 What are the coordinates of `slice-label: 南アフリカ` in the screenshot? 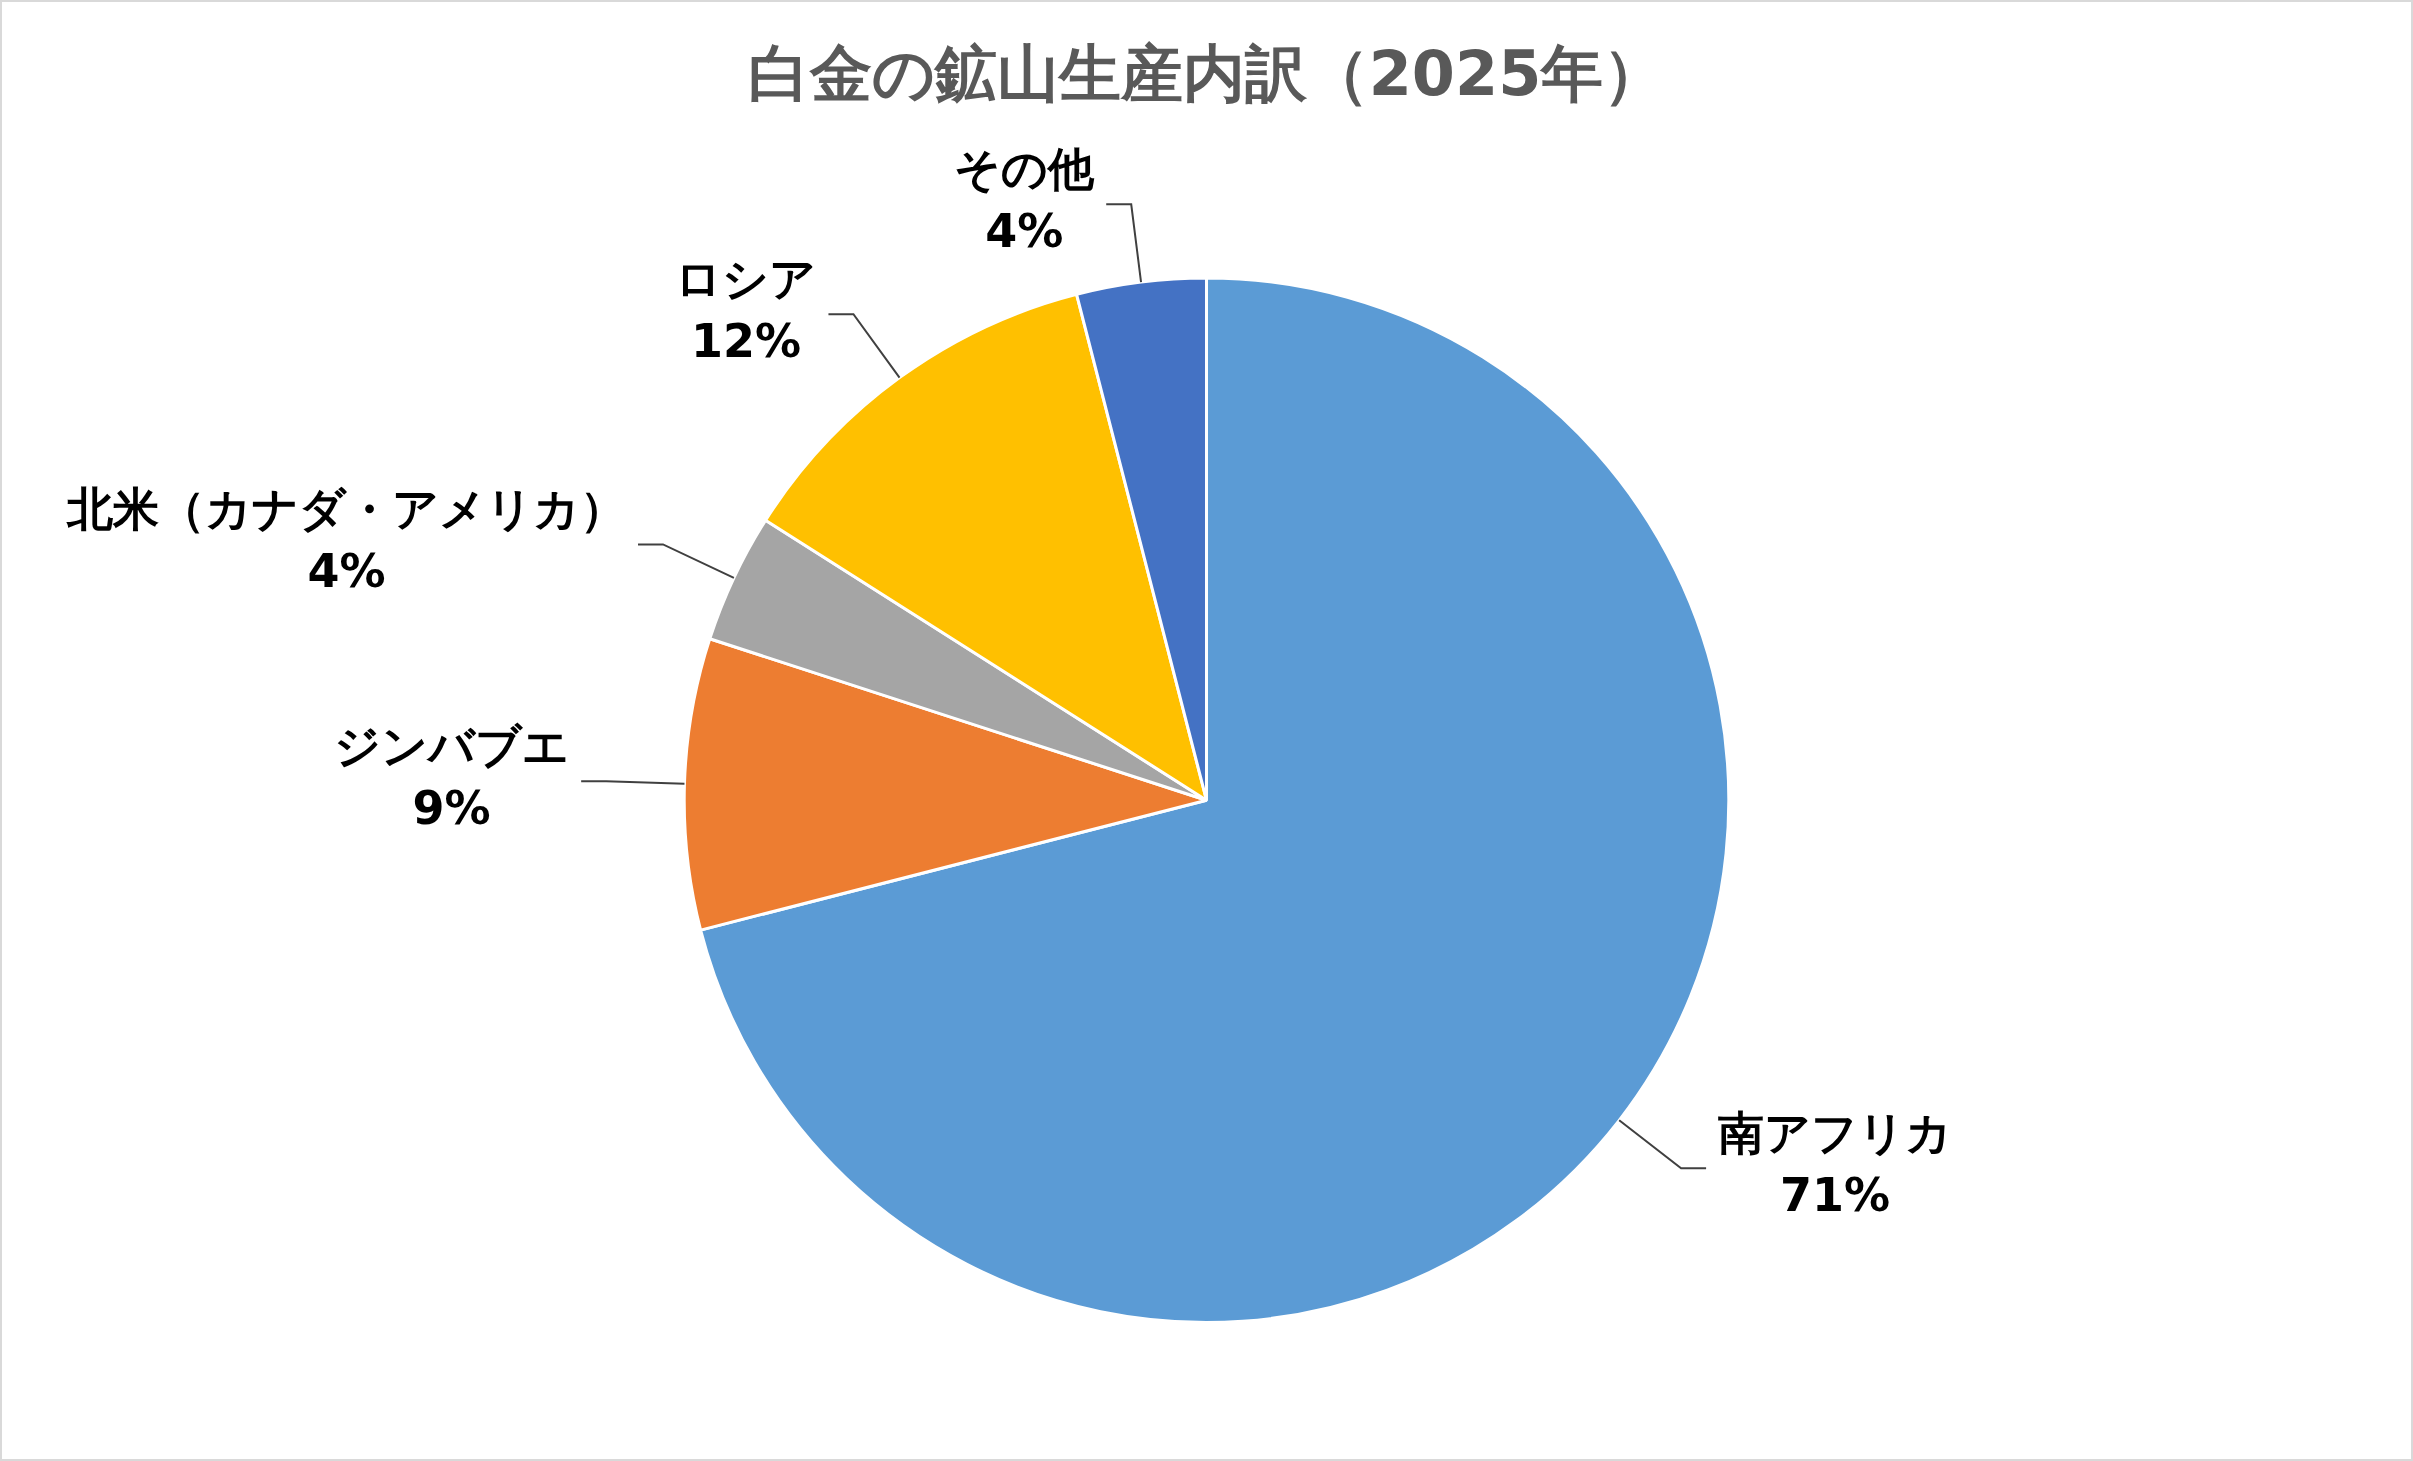 It's located at (1835, 1133).